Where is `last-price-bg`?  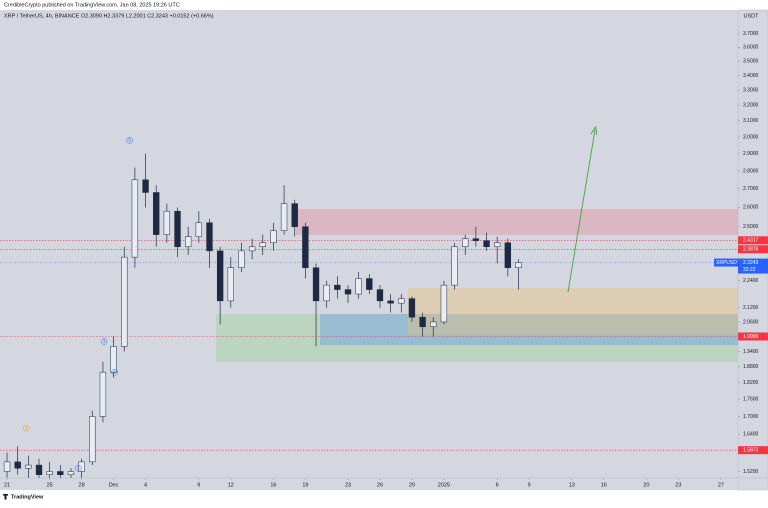 last-price-bg is located at coordinates (753, 266).